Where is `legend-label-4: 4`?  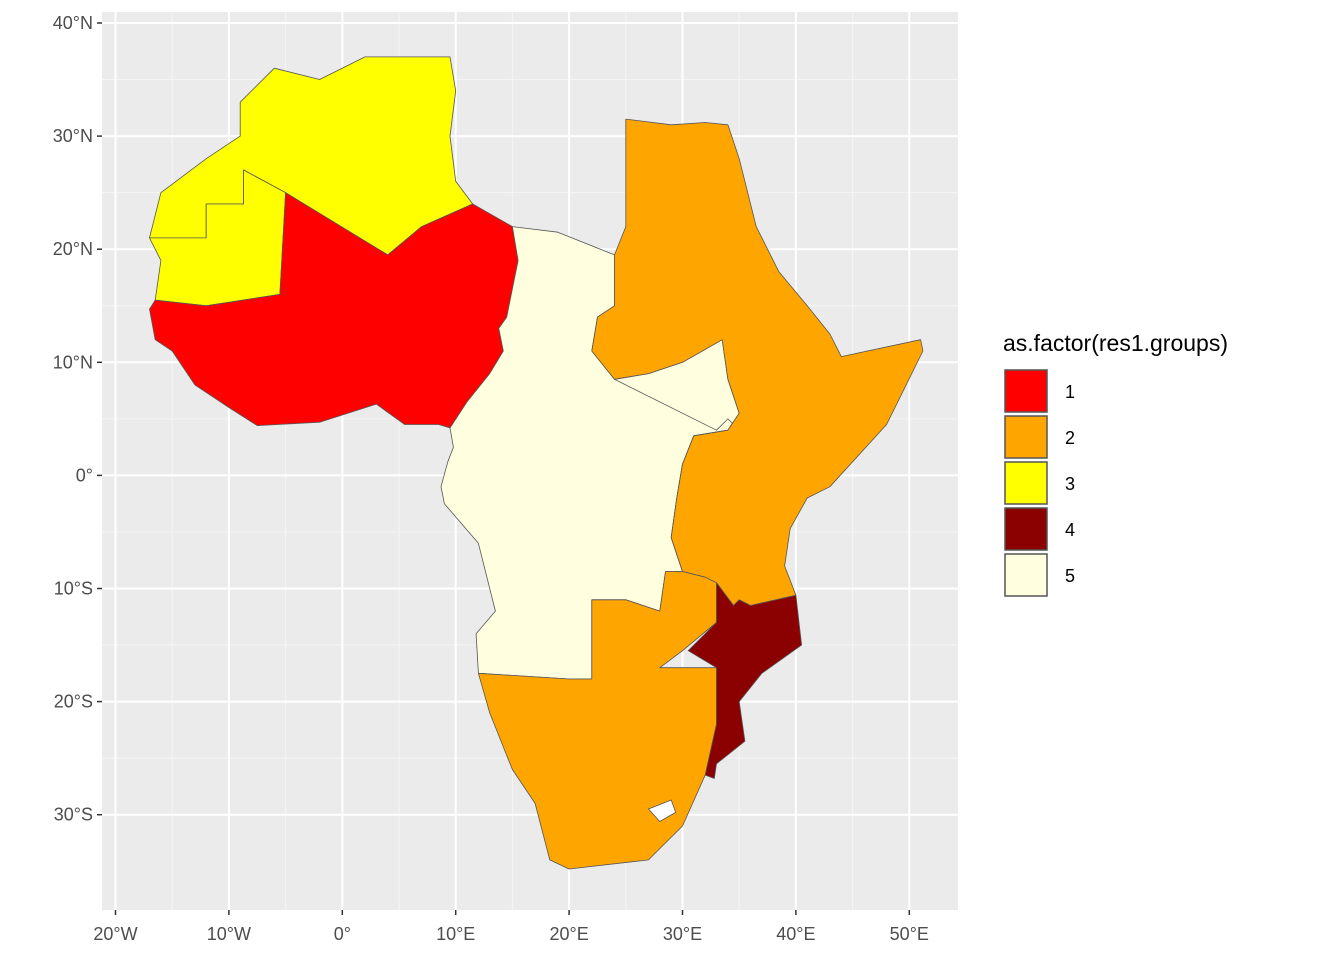 legend-label-4: 4 is located at coordinates (1070, 530).